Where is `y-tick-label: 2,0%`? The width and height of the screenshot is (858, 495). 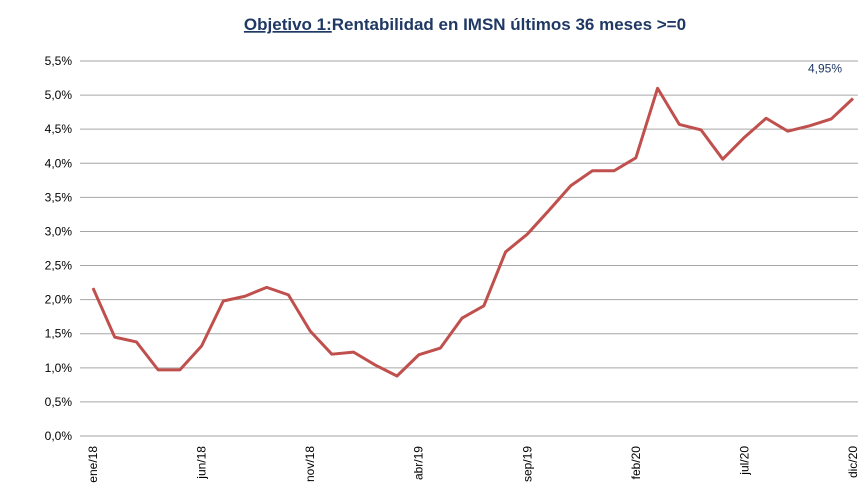
y-tick-label: 2,0% is located at coordinates (59, 300).